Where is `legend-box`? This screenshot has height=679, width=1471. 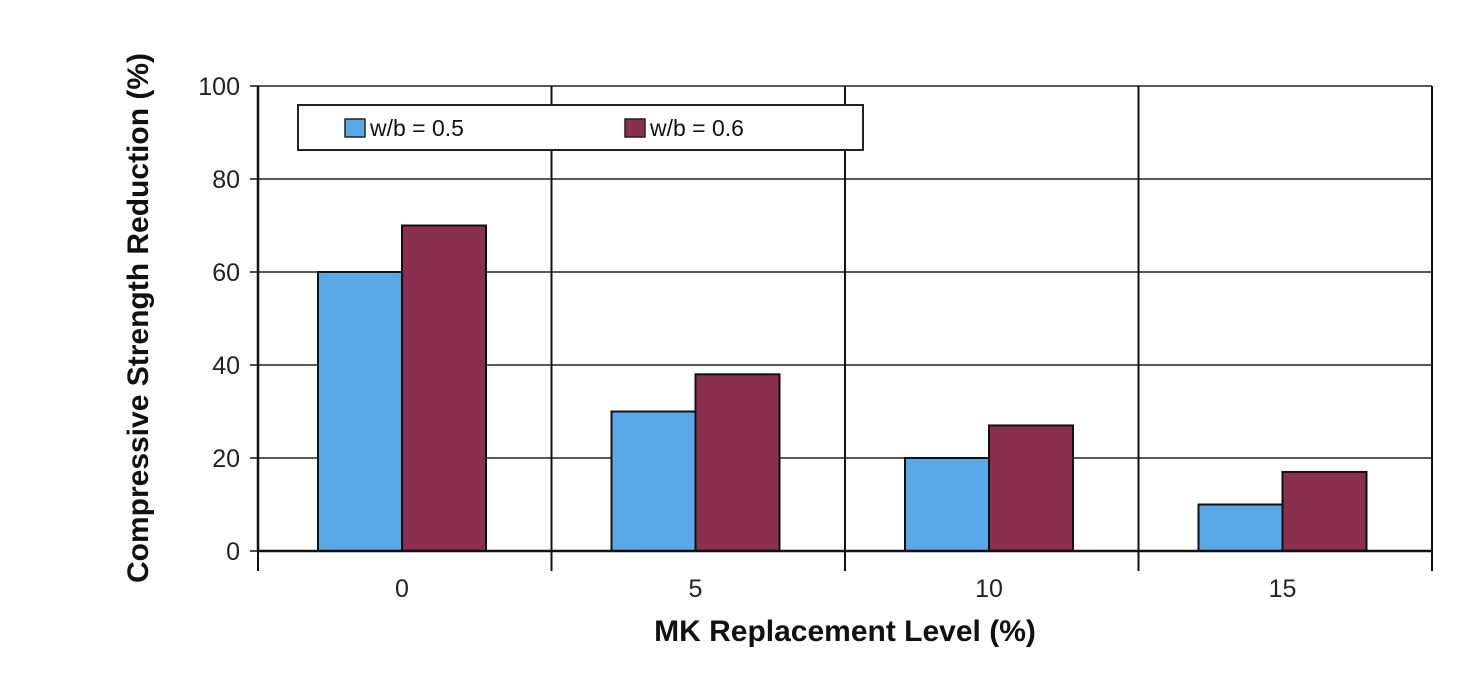 legend-box is located at coordinates (580, 127).